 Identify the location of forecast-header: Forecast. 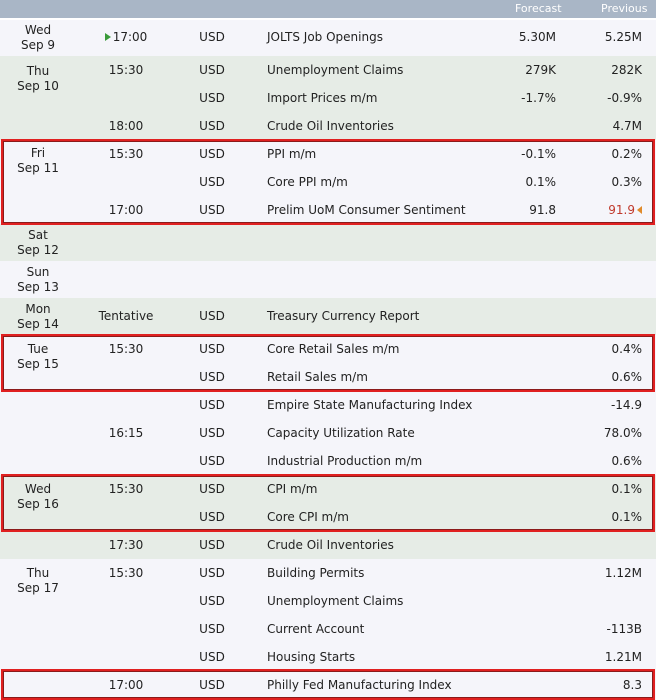
(538, 8).